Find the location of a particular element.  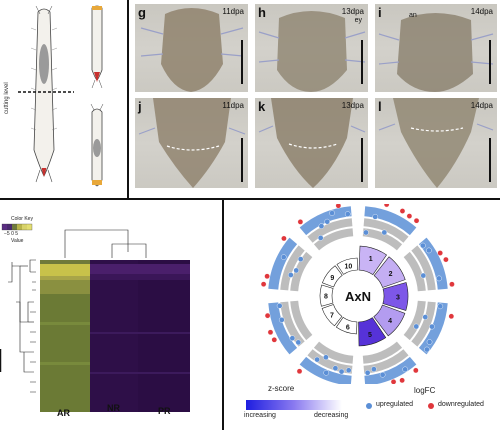

micrograph-tile: l 14dpa is located at coordinates (436, 143).